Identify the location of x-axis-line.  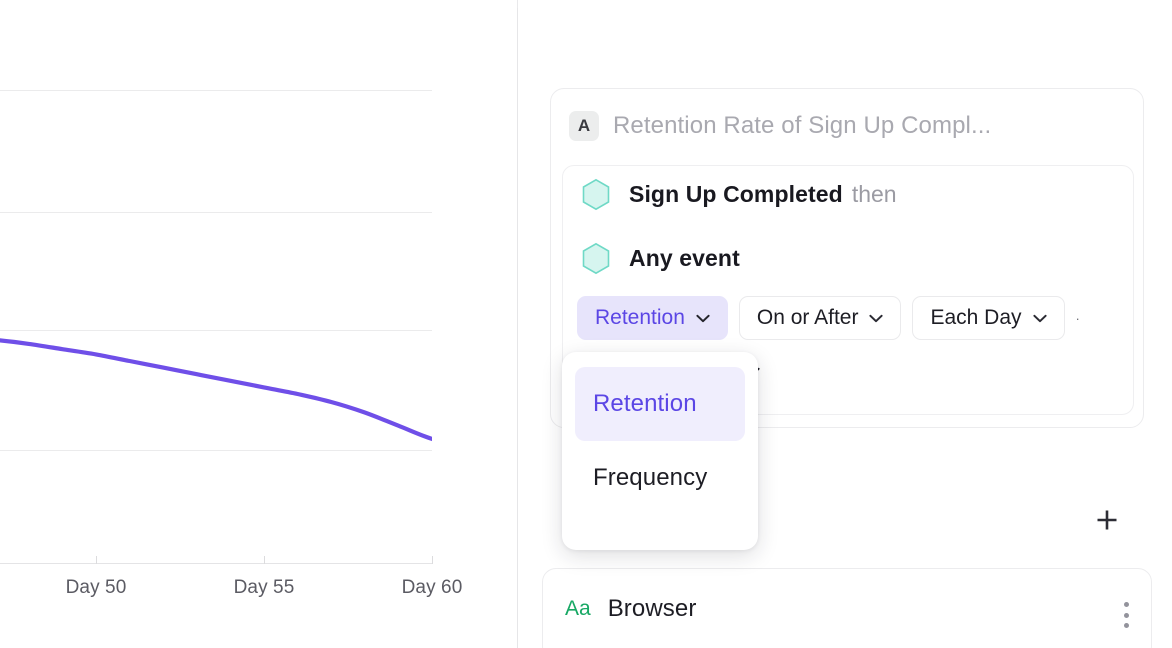
(216, 563).